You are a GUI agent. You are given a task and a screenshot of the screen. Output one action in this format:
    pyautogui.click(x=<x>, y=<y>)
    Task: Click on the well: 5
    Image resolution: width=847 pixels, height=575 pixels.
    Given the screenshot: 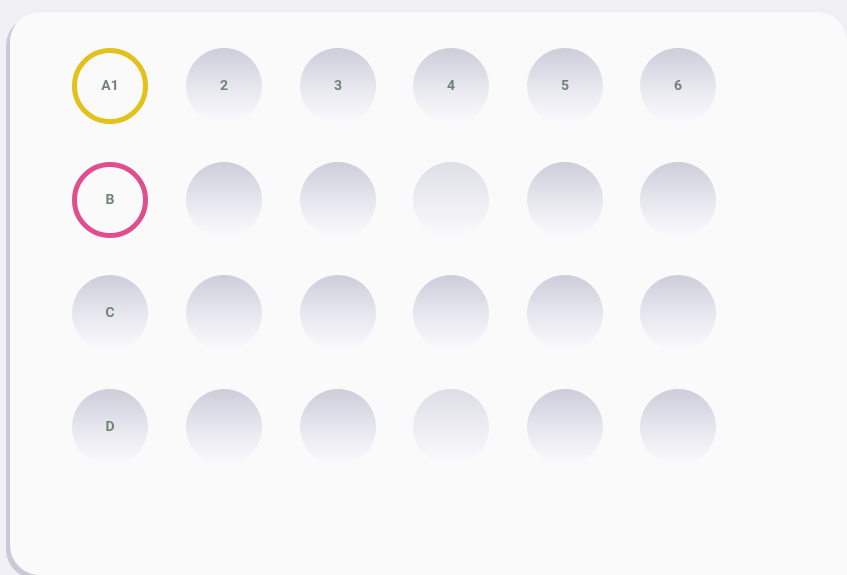 What is the action you would take?
    pyautogui.click(x=565, y=86)
    